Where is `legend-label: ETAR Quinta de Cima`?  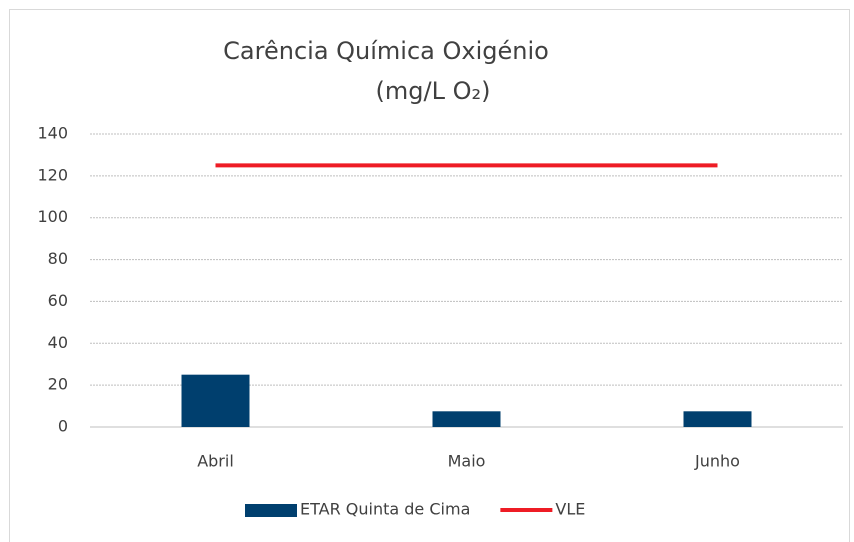
legend-label: ETAR Quinta de Cima is located at coordinates (385, 509).